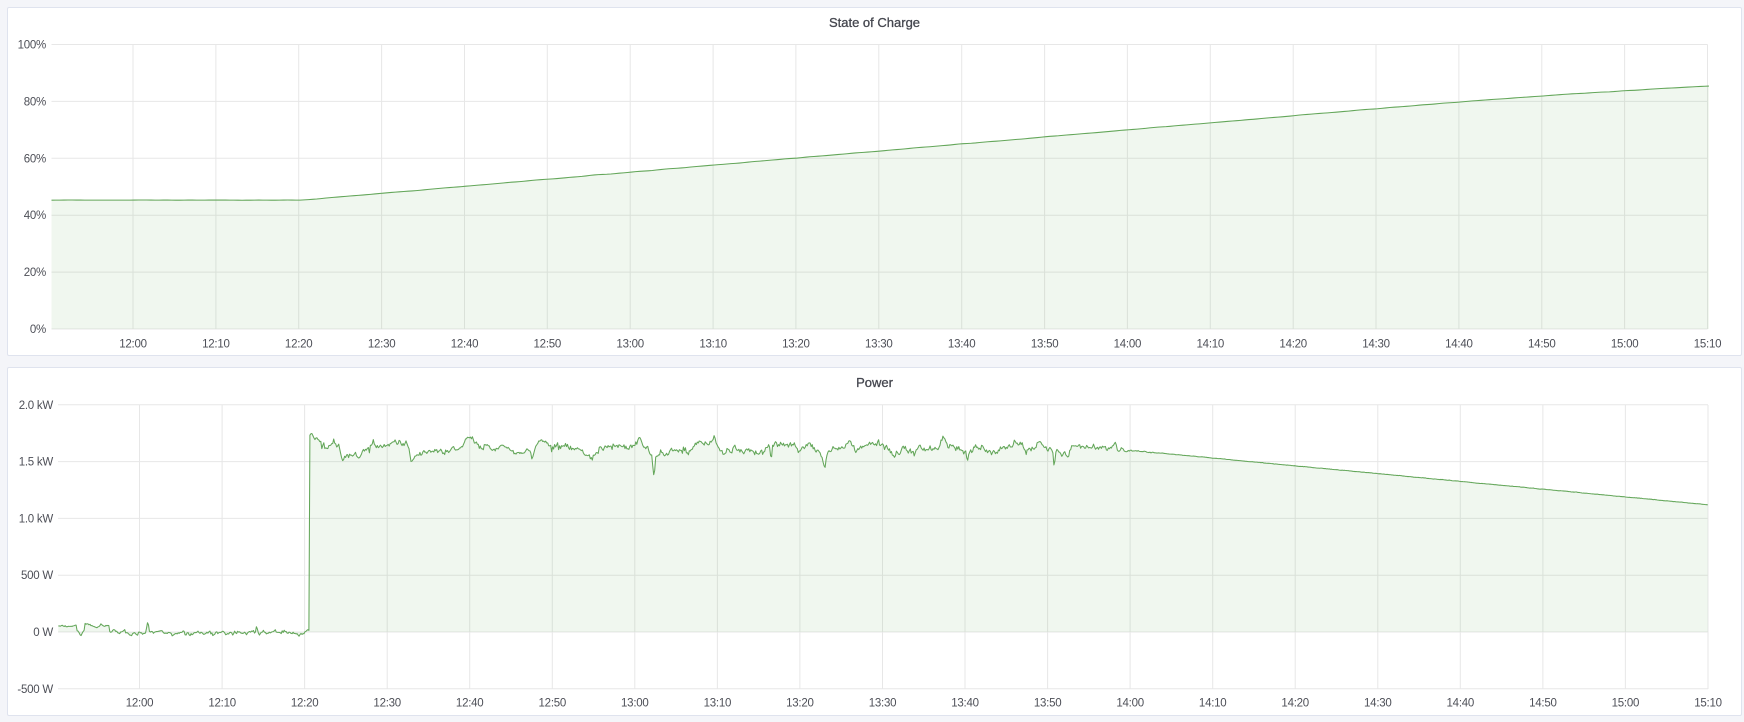 This screenshot has width=1744, height=722. I want to click on svg-text: 80%, so click(35, 102).